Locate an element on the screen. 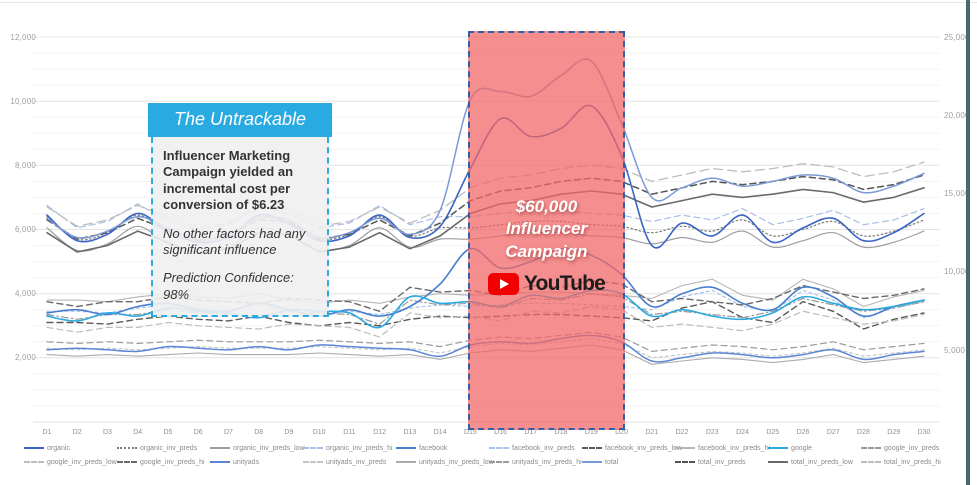  legend-label: total_inv_preds_low is located at coordinates (822, 462).